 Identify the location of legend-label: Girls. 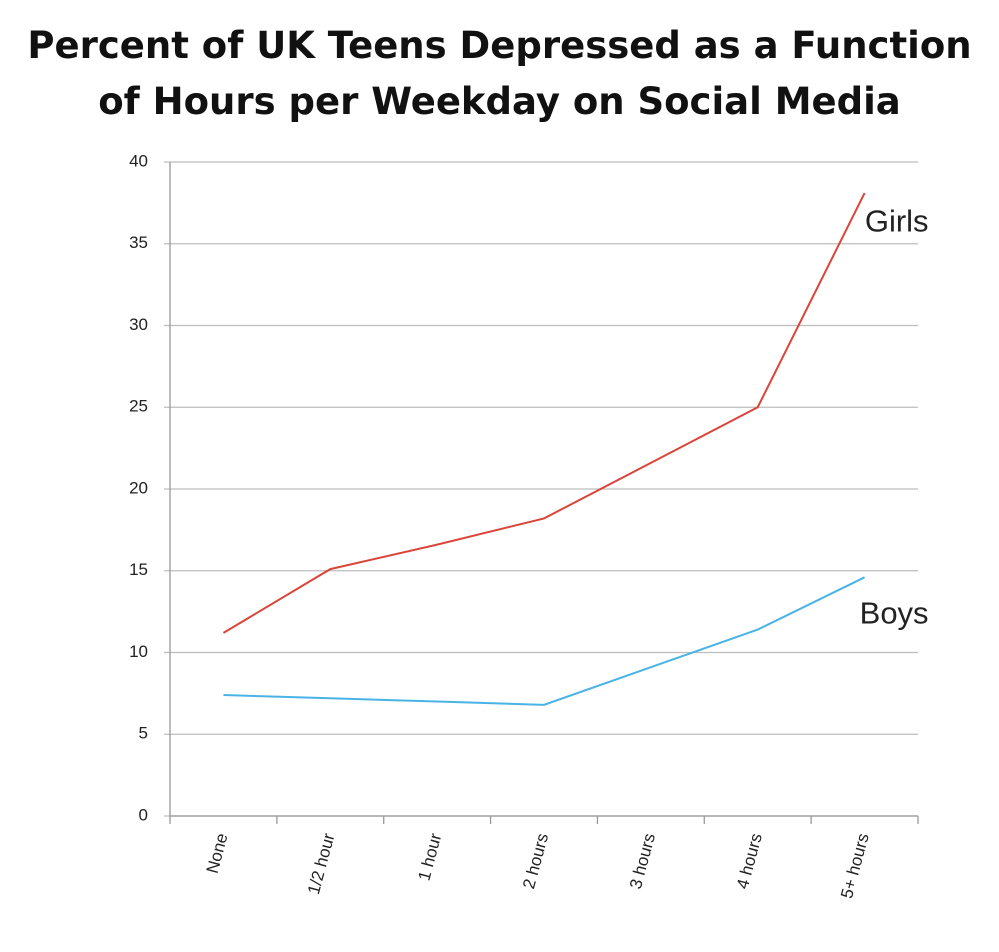
(897, 220).